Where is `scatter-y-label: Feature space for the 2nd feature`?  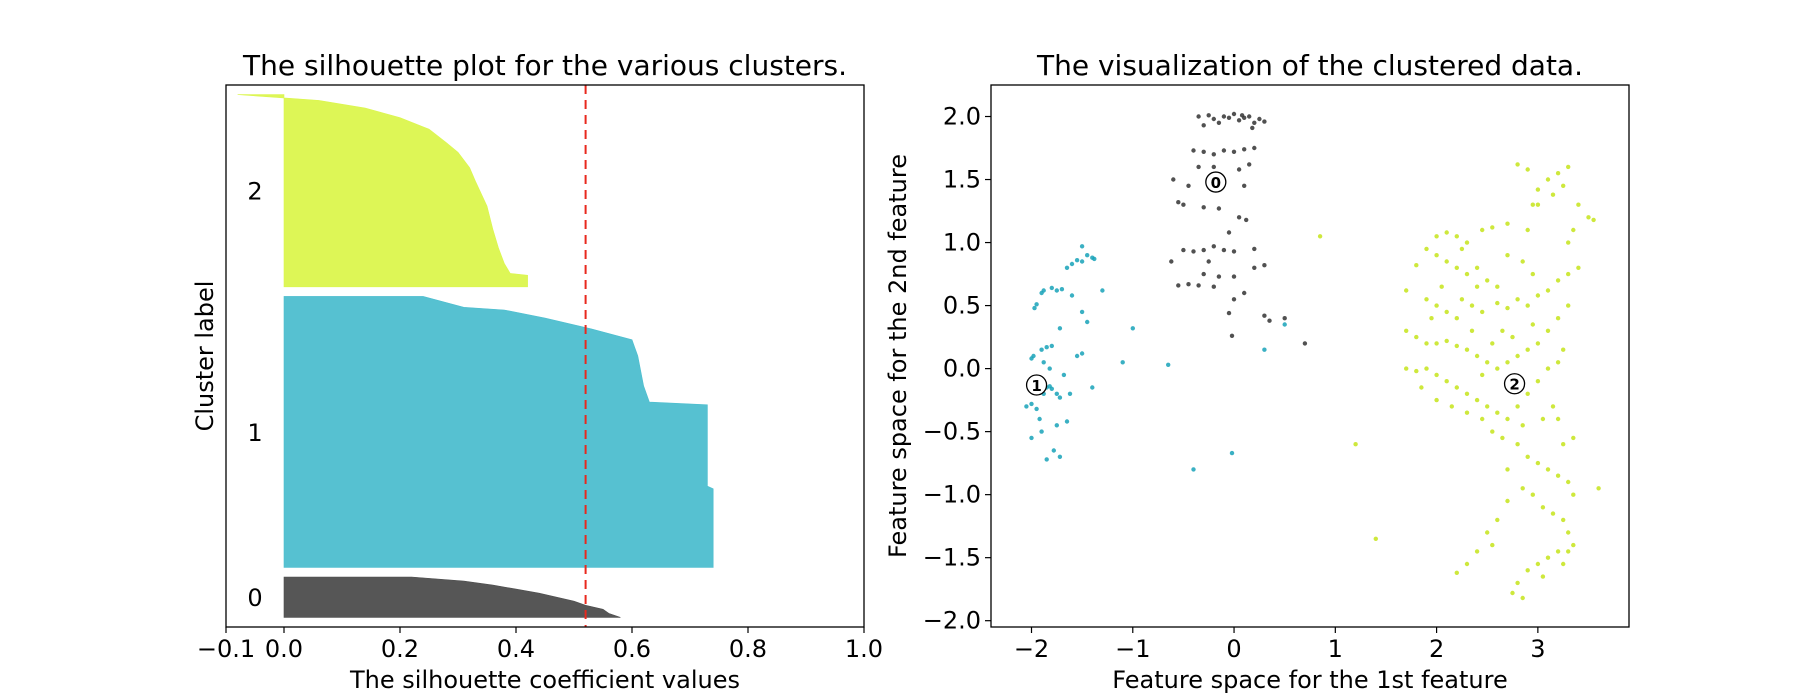
scatter-y-label: Feature space for the 2nd feature is located at coordinates (898, 356).